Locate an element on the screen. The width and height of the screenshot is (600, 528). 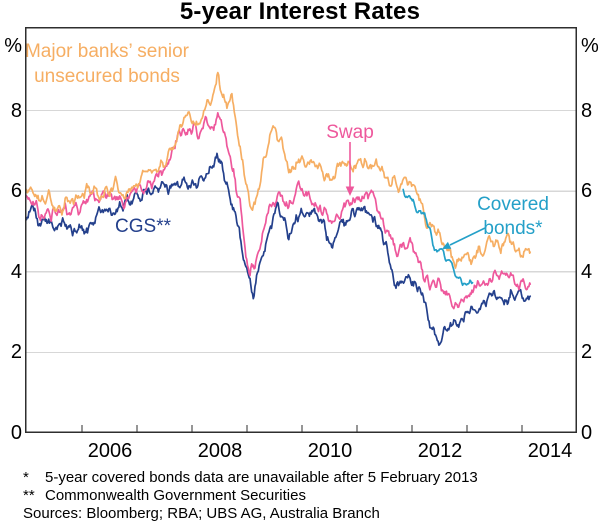
footnote-marker-2: ** is located at coordinates (29, 495).